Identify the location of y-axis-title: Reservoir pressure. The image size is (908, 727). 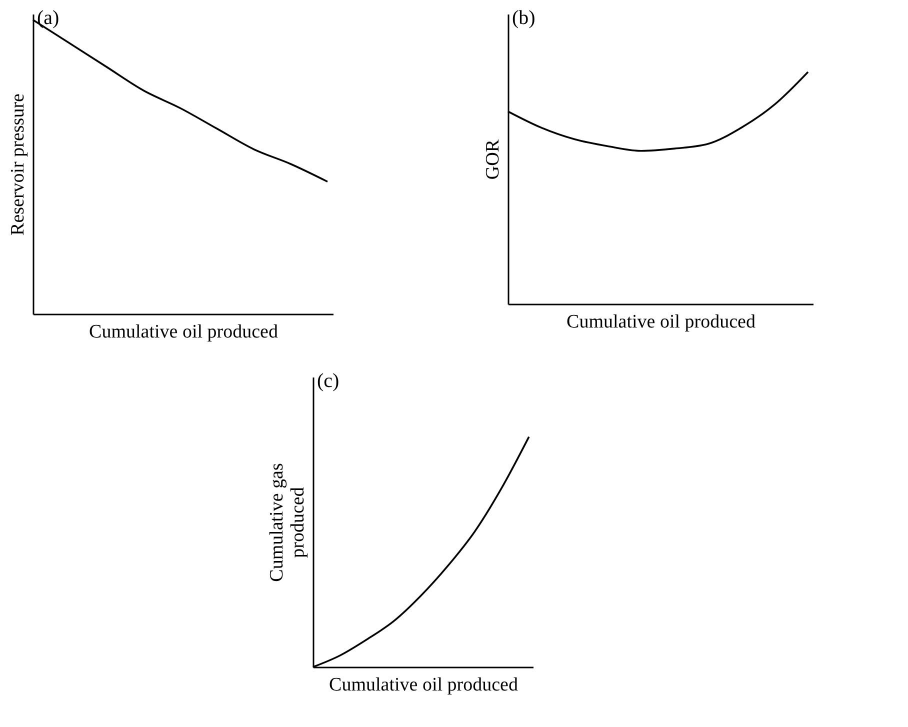
(18, 165).